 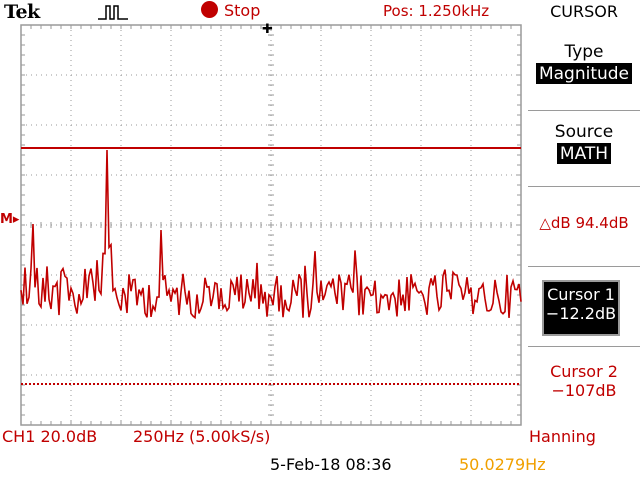 I want to click on cursor1-menu-button: Cursor 1 −12.2dB, so click(x=581, y=308).